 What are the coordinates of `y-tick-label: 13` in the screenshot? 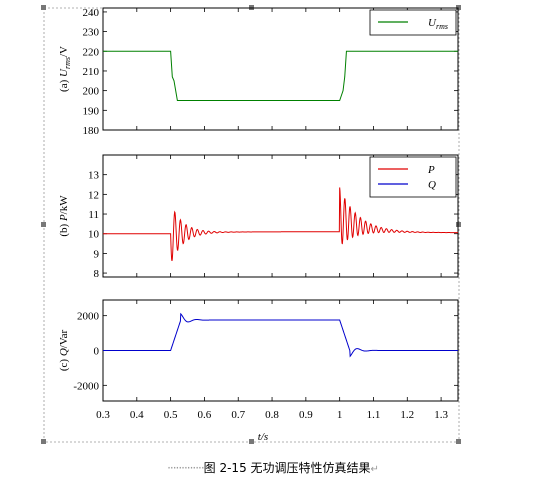 It's located at (94, 176).